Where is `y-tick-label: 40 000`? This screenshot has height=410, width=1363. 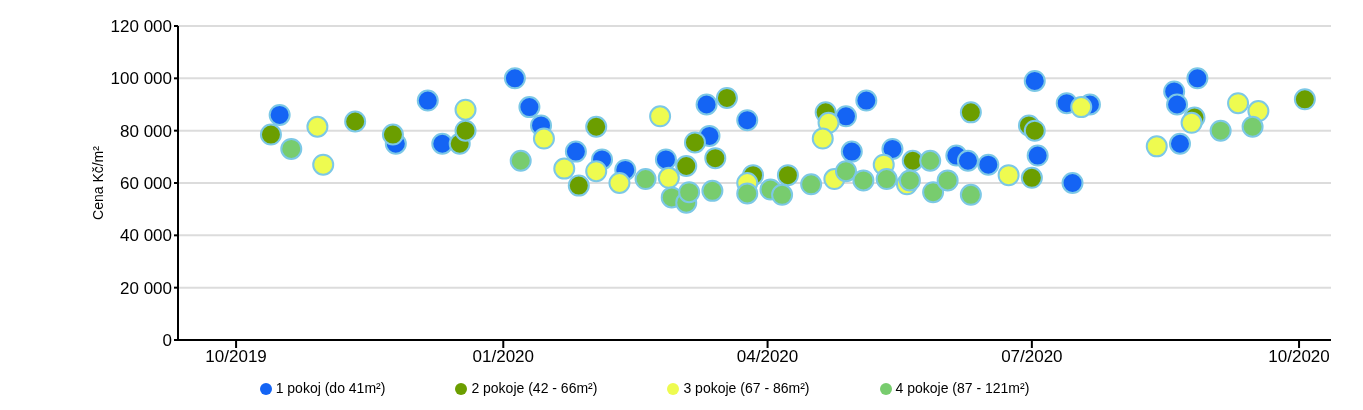
y-tick-label: 40 000 is located at coordinates (146, 236).